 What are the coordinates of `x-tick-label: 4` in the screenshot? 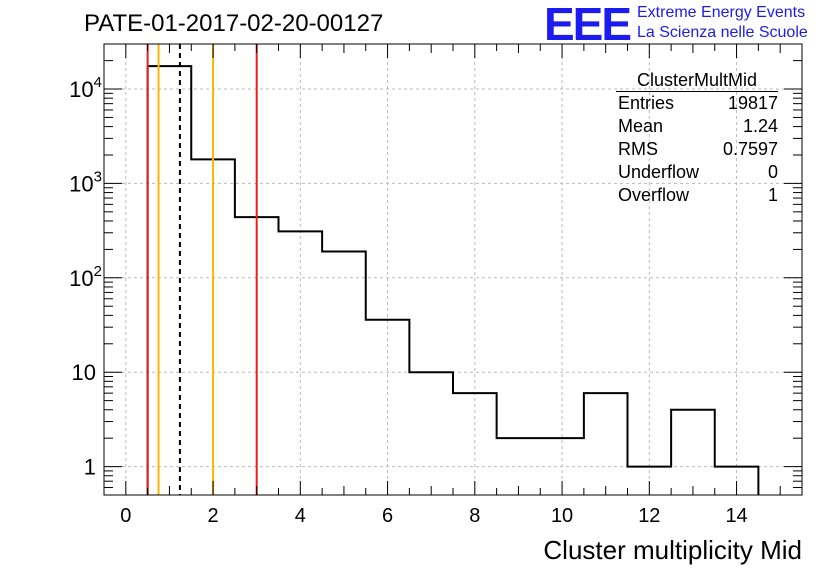 It's located at (300, 516).